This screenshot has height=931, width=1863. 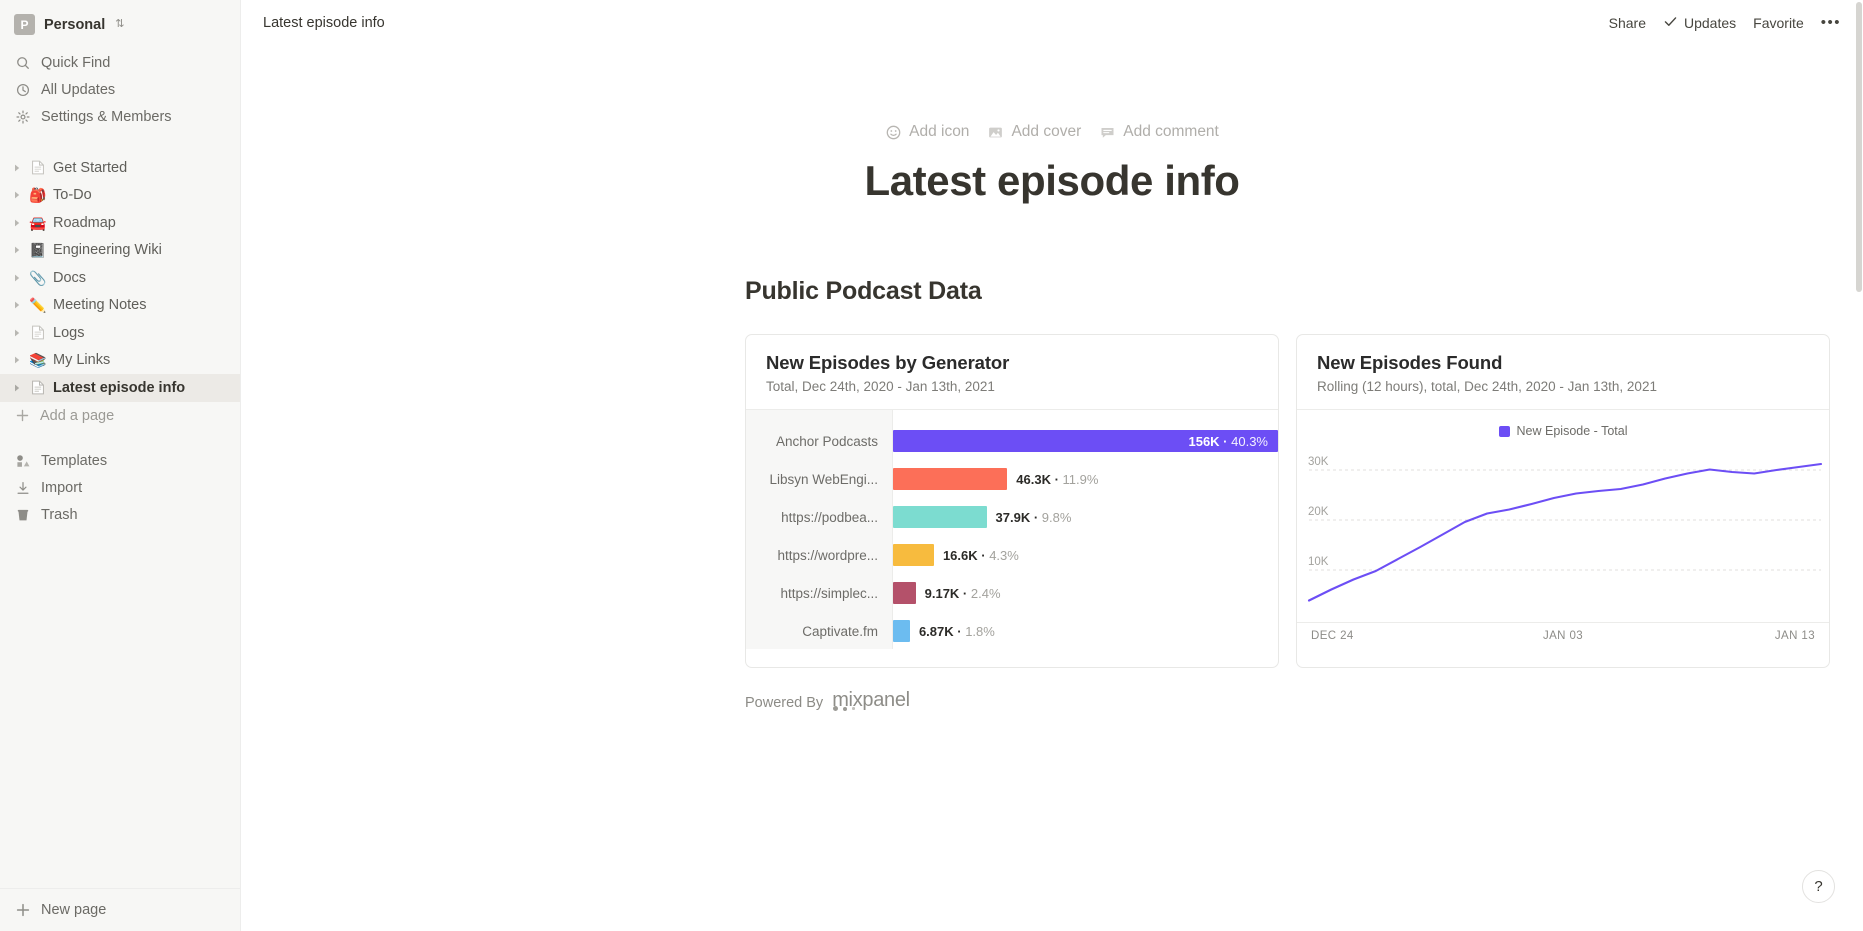 I want to click on sidebar-page-logs: Logs, so click(x=120, y=333).